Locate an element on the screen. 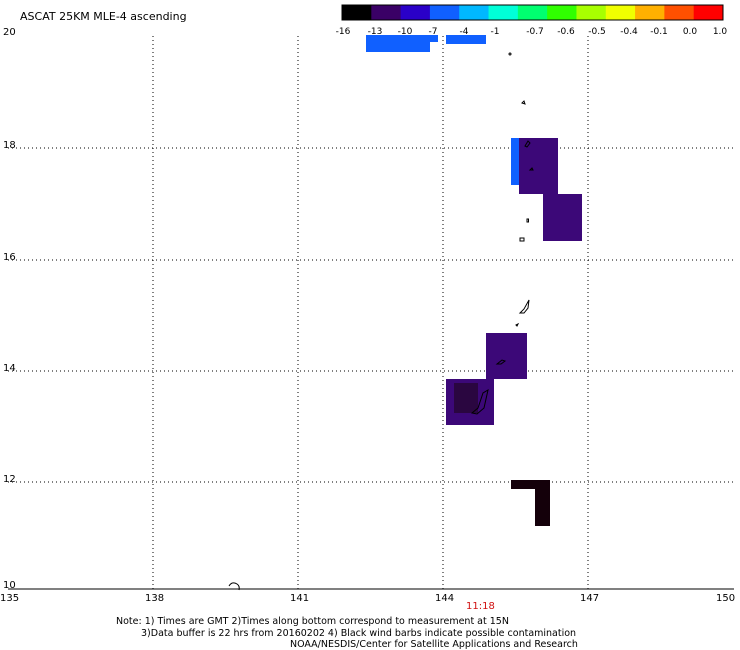 Image resolution: width=740 pixels, height=650 pixels. colorbar-swatches is located at coordinates (533, 12).